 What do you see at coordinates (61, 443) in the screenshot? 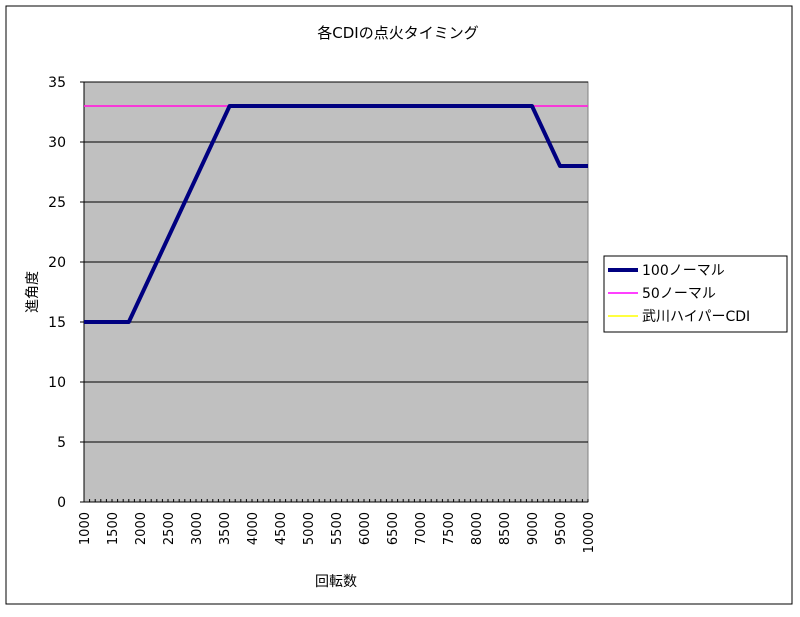
I see `y-tick-label: 5` at bounding box center [61, 443].